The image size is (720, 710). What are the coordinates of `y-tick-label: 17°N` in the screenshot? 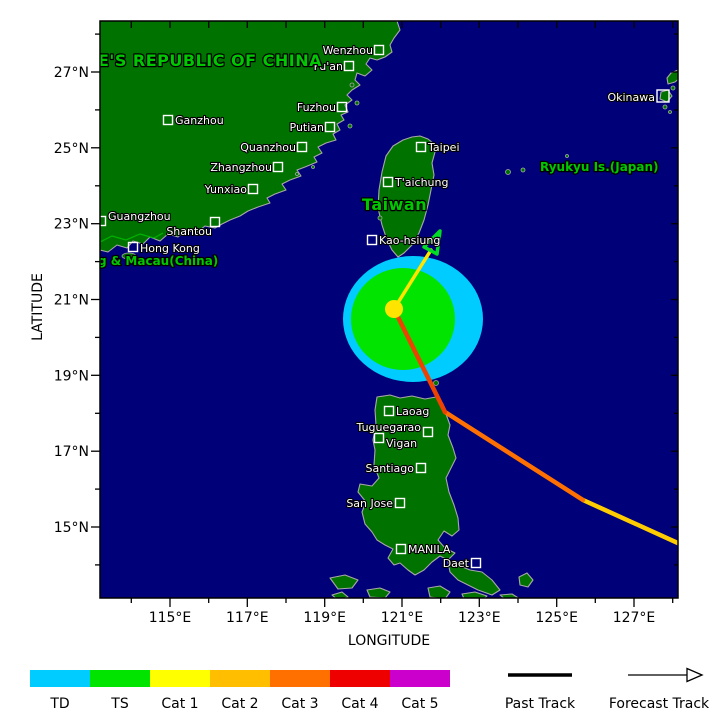 It's located at (71, 452).